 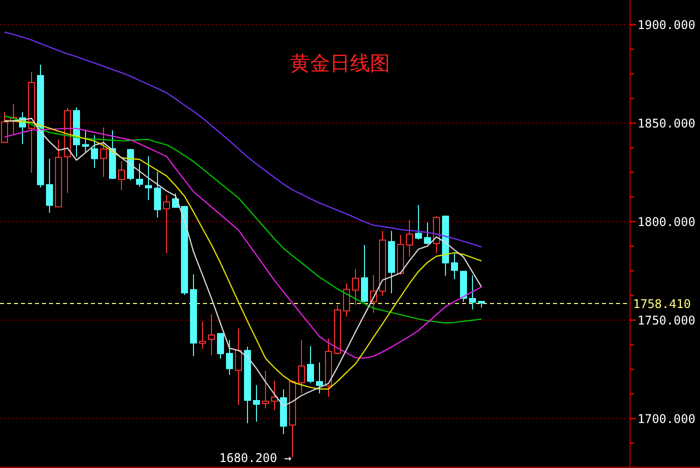 I want to click on text: 黄金日线图, so click(x=340, y=63).